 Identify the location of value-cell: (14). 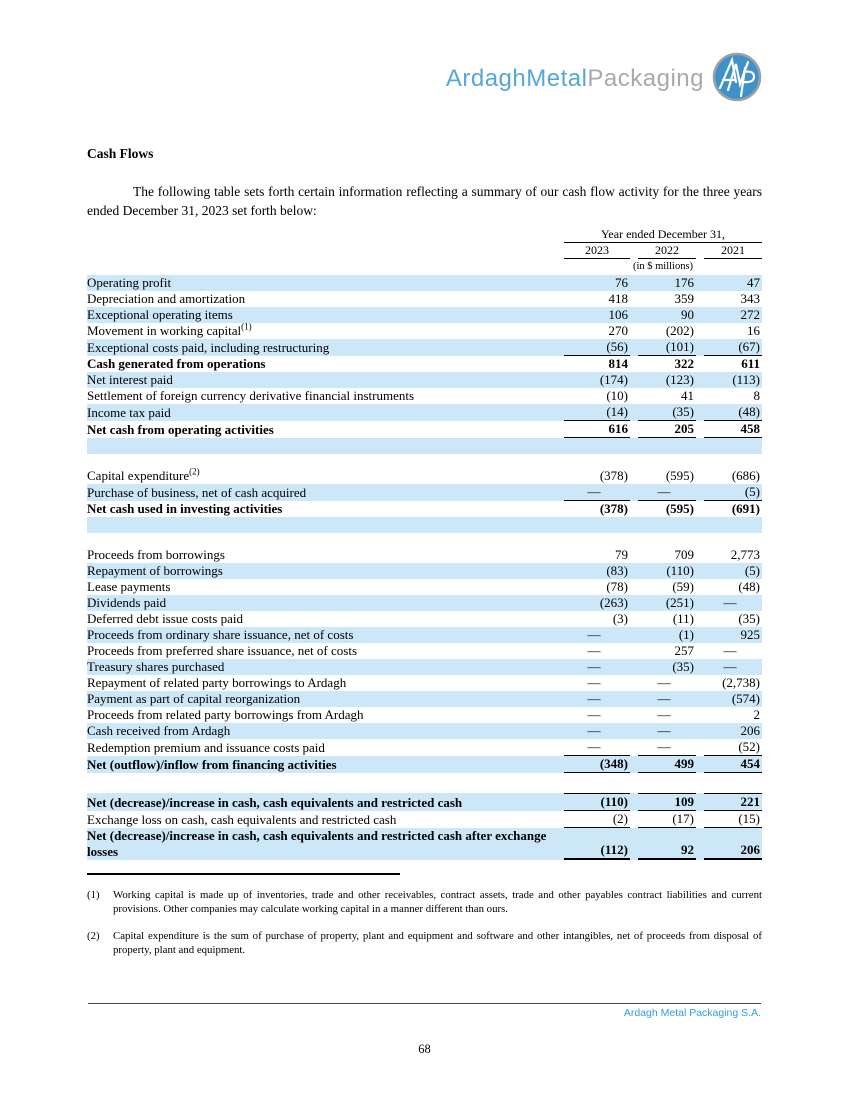
(597, 412).